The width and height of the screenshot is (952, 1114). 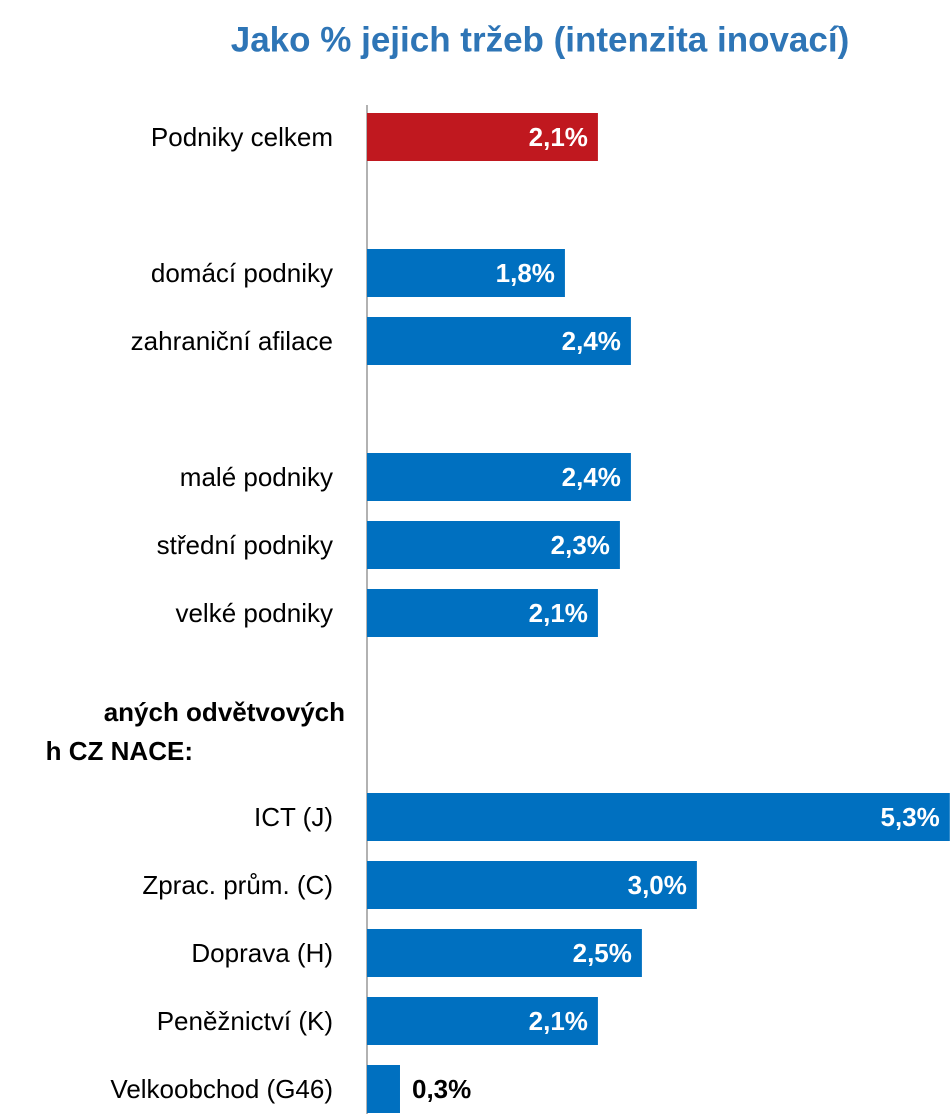 I want to click on value-label: 3,0%, so click(x=657, y=885).